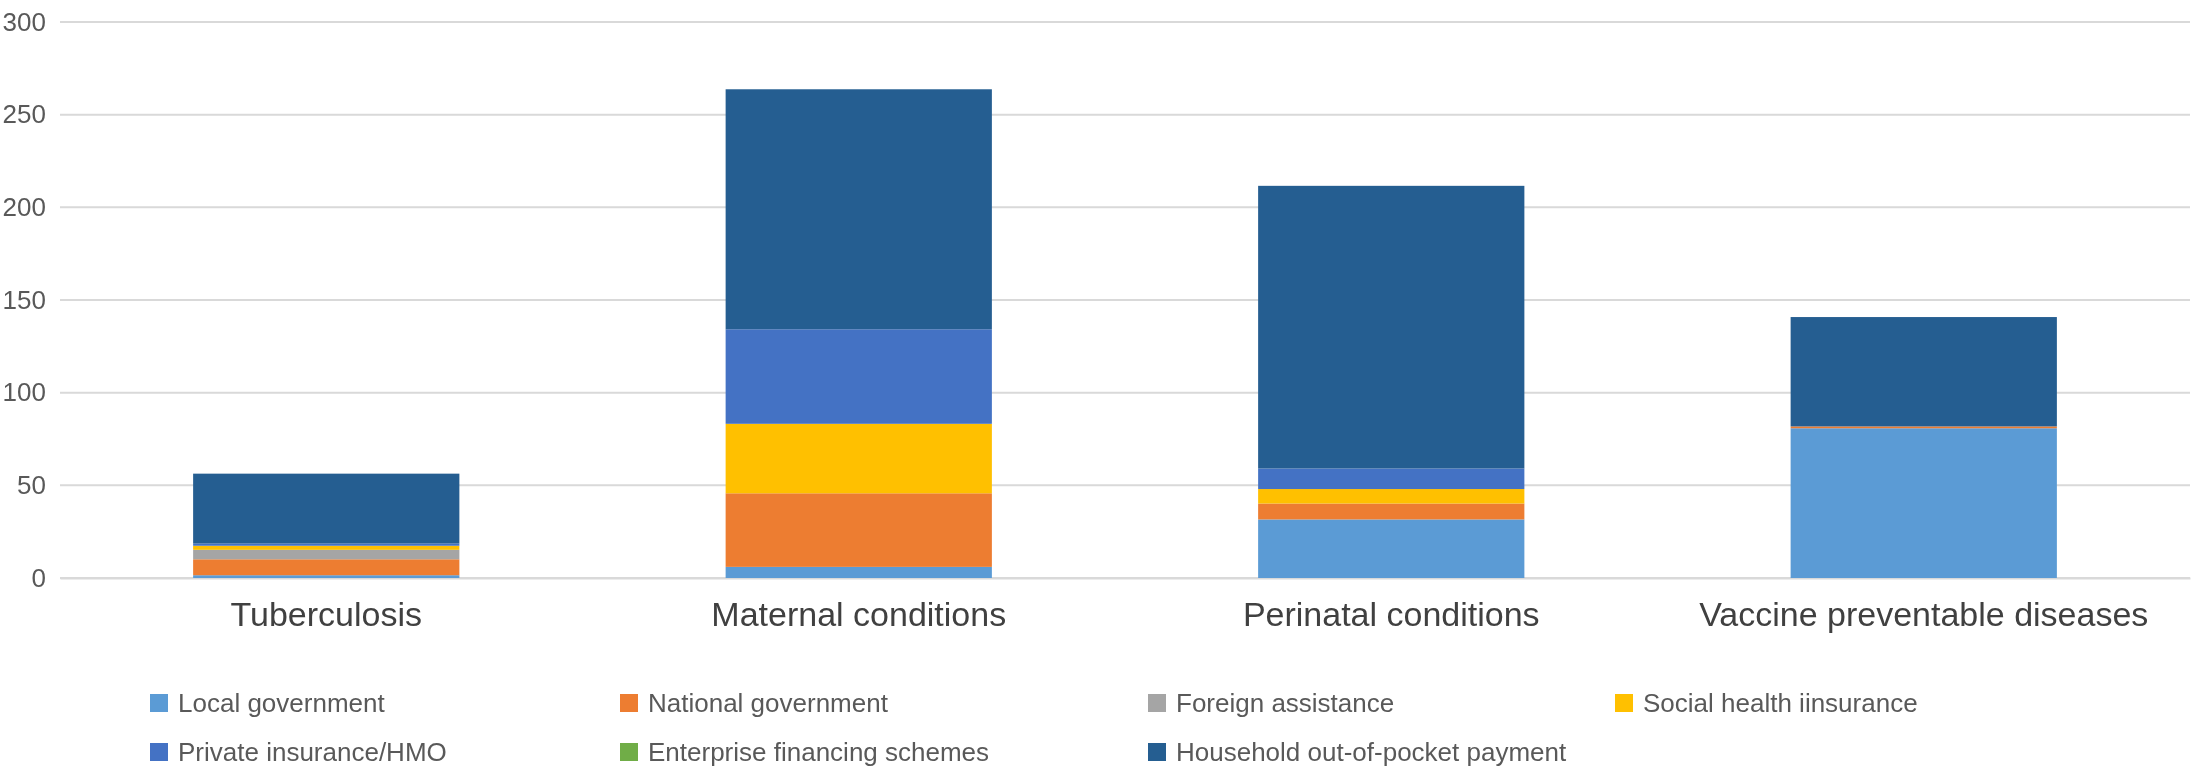 The width and height of the screenshot is (2204, 771). Describe the element at coordinates (24, 392) in the screenshot. I see `y-tick-label: 100` at that location.